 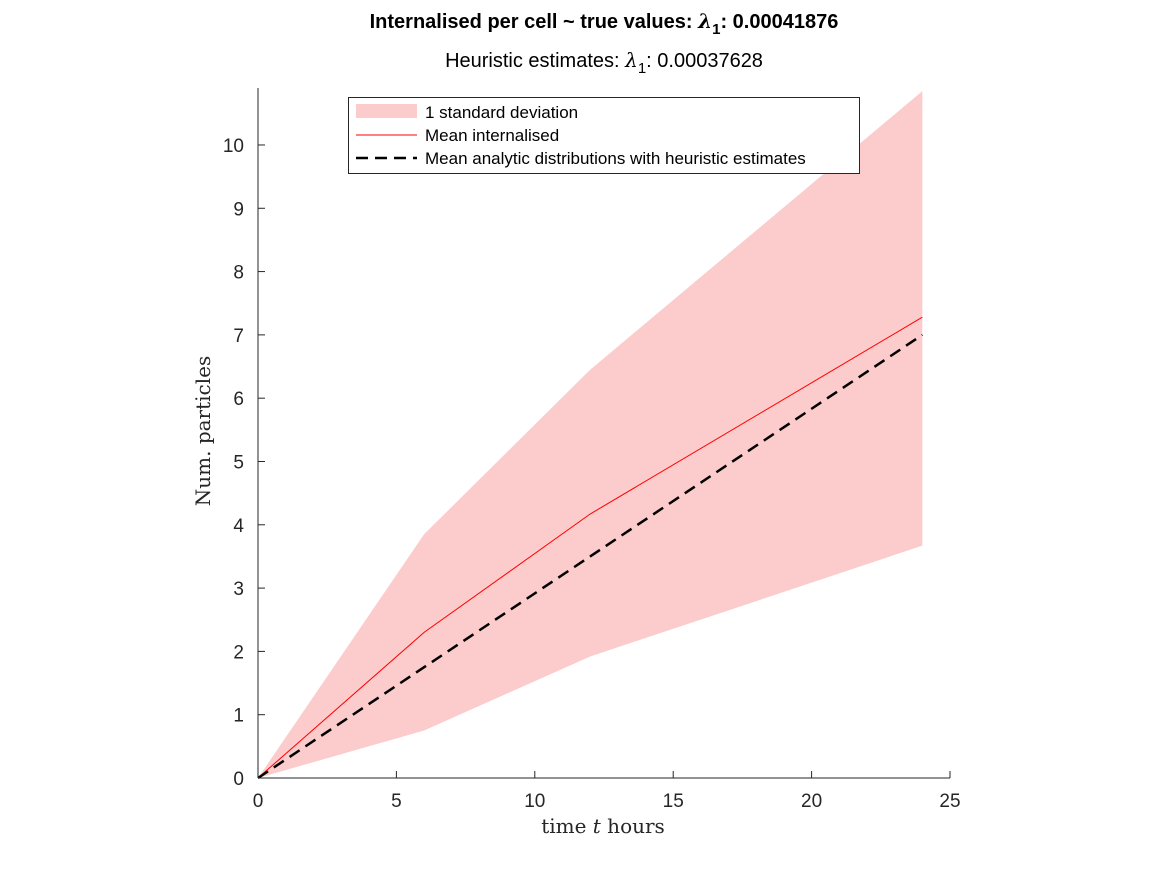 I want to click on y-tick-label: 4, so click(x=238, y=526).